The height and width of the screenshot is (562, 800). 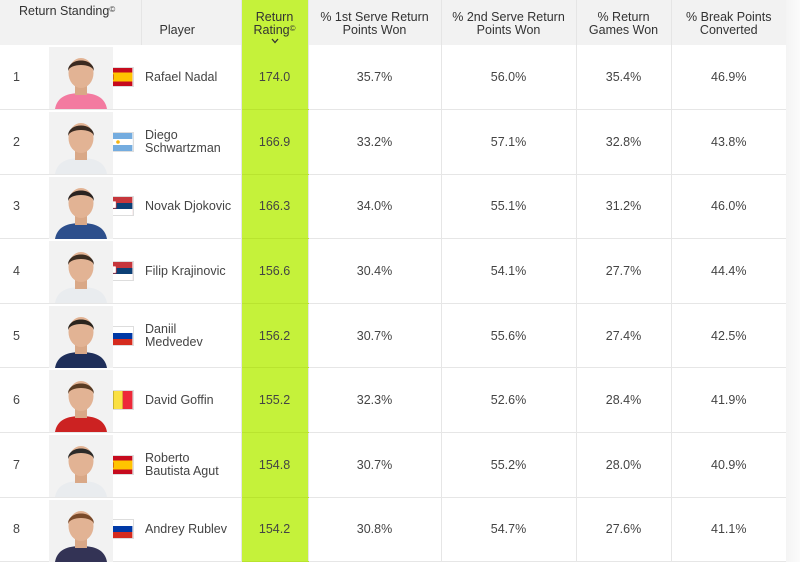 What do you see at coordinates (167, 457) in the screenshot?
I see `player-name-line1: Roberto` at bounding box center [167, 457].